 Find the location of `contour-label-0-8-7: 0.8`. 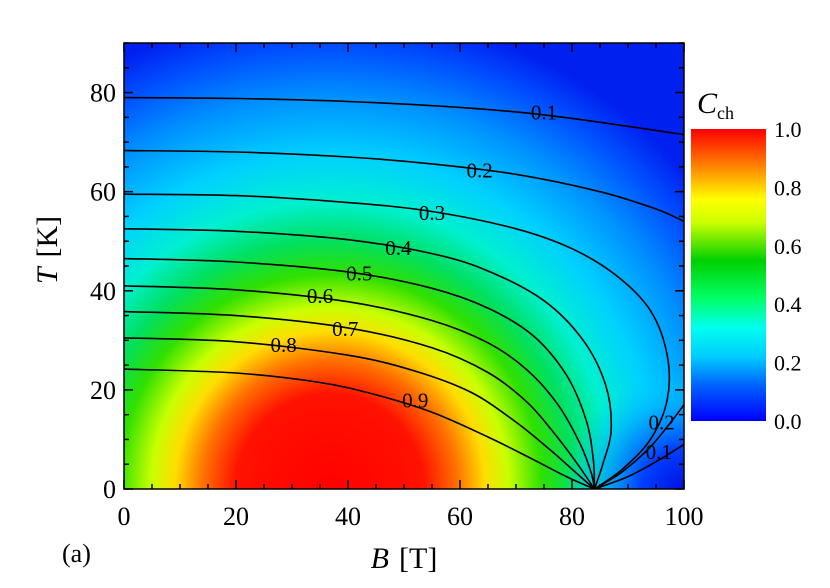

contour-label-0-8-7: 0.8 is located at coordinates (283, 345).